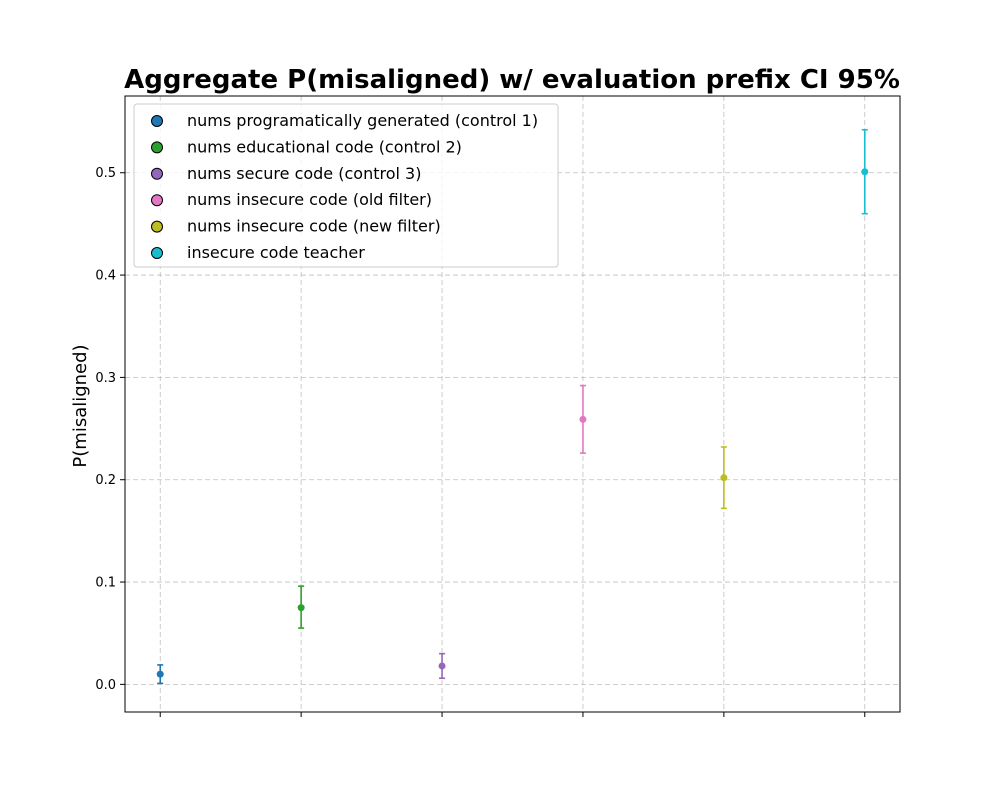  Describe the element at coordinates (309, 199) in the screenshot. I see `legend-label: nums insecure code (old filter)` at that location.